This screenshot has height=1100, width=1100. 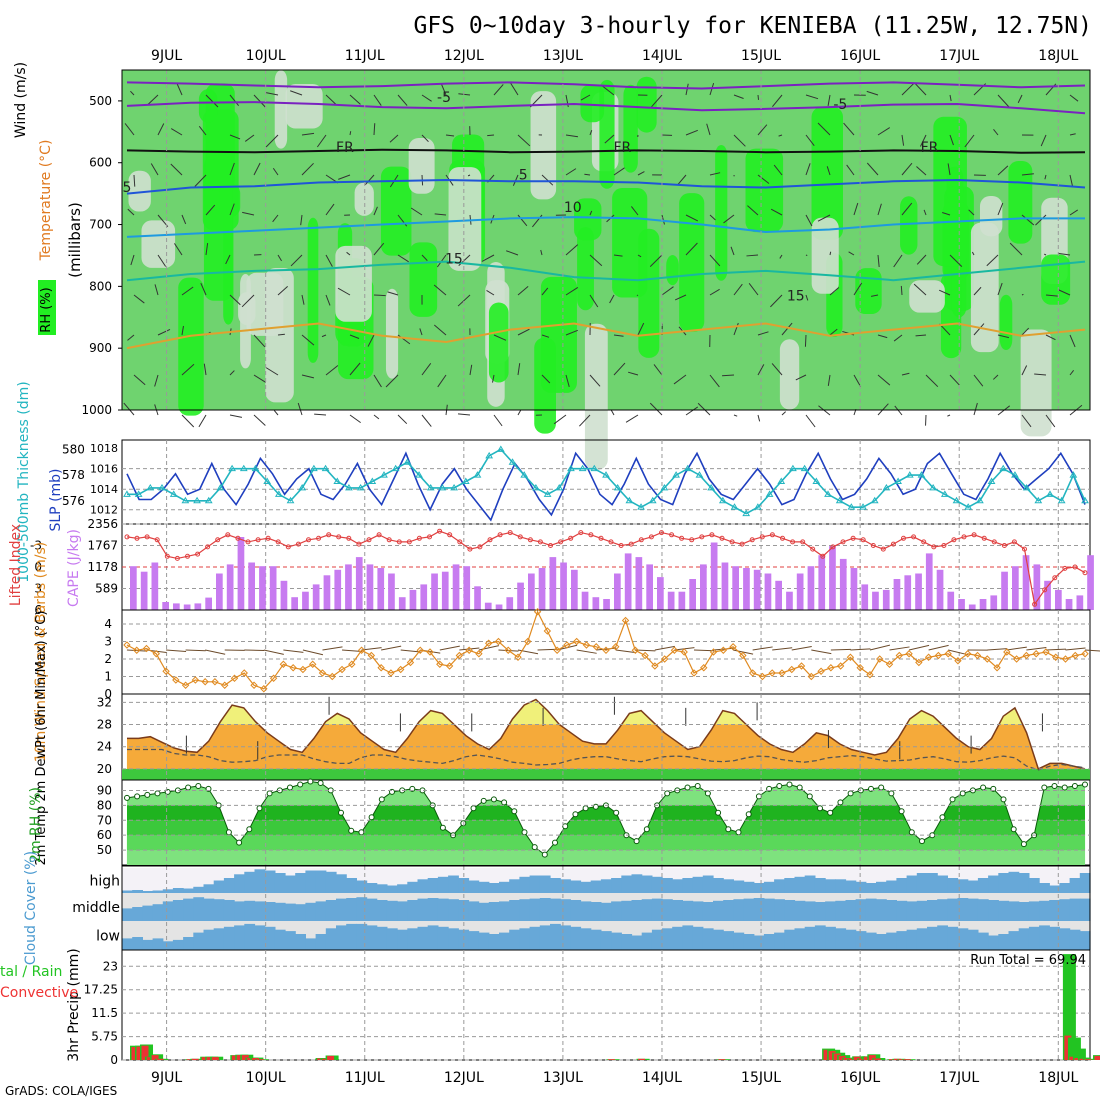 I want to click on rh-legend-label: RH (%), so click(x=46, y=309).